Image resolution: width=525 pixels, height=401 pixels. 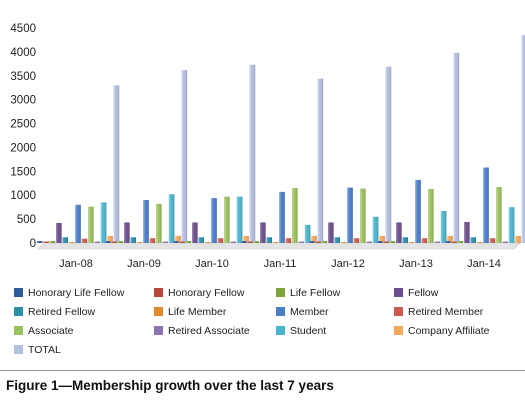 I want to click on legend-label: Retired Associate, so click(x=209, y=331).